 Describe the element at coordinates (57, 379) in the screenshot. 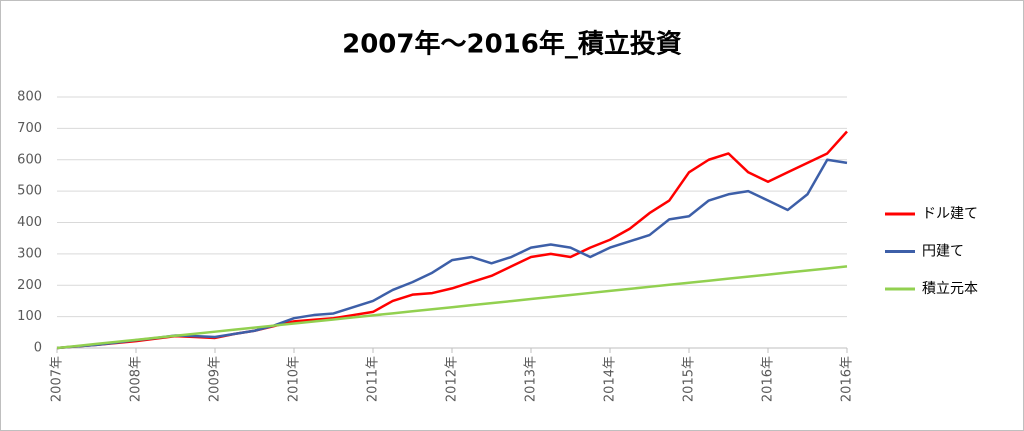

I see `x-tick-label: 2007年` at that location.